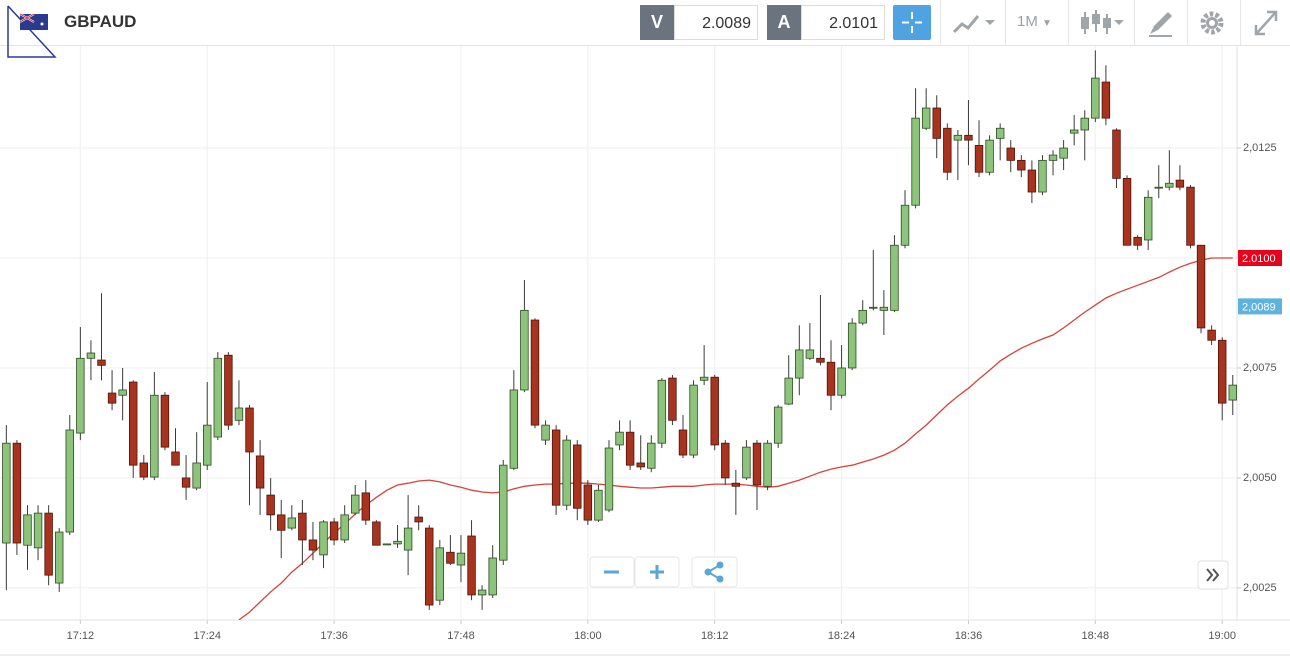 This screenshot has height=658, width=1290. What do you see at coordinates (657, 22) in the screenshot?
I see `bid-label: V` at bounding box center [657, 22].